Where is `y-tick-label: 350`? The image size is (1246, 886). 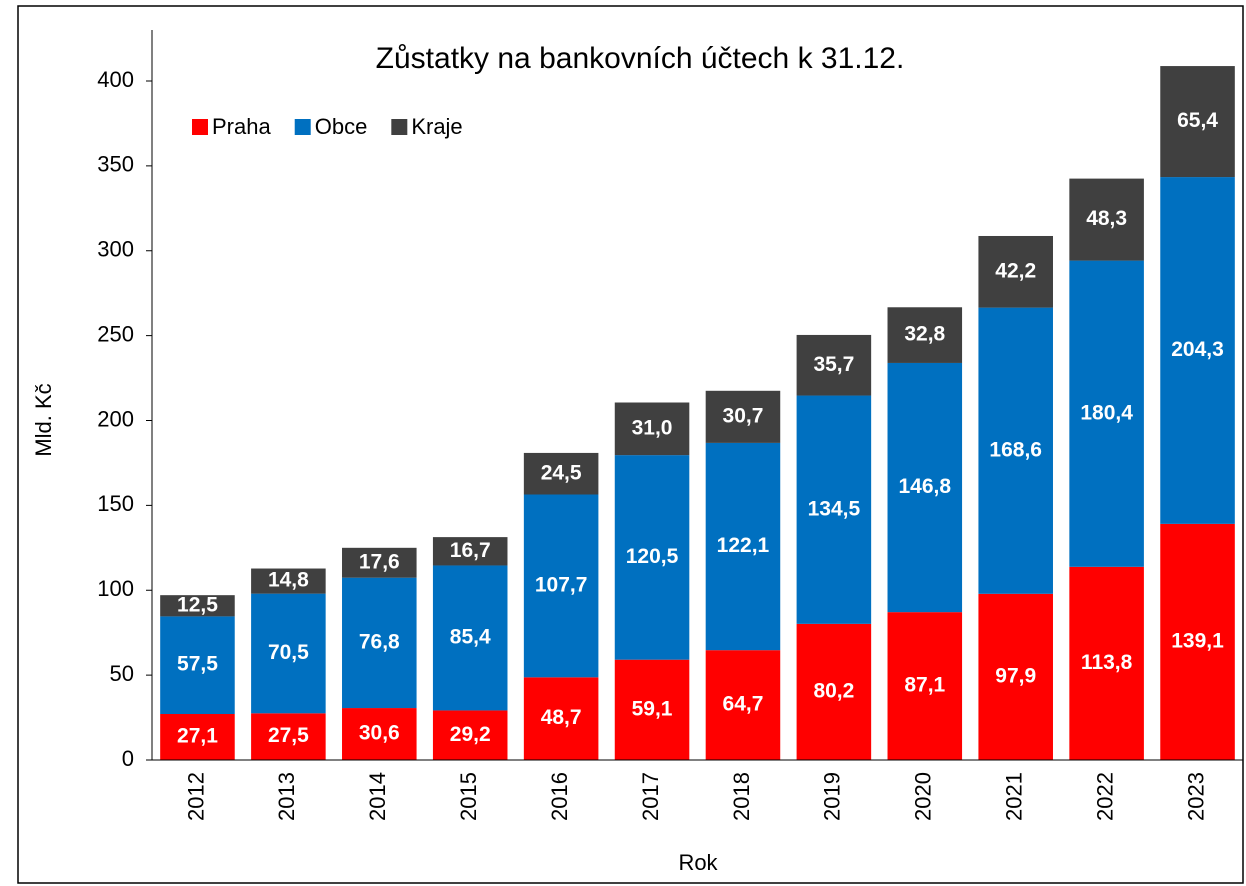 y-tick-label: 350 is located at coordinates (115, 164).